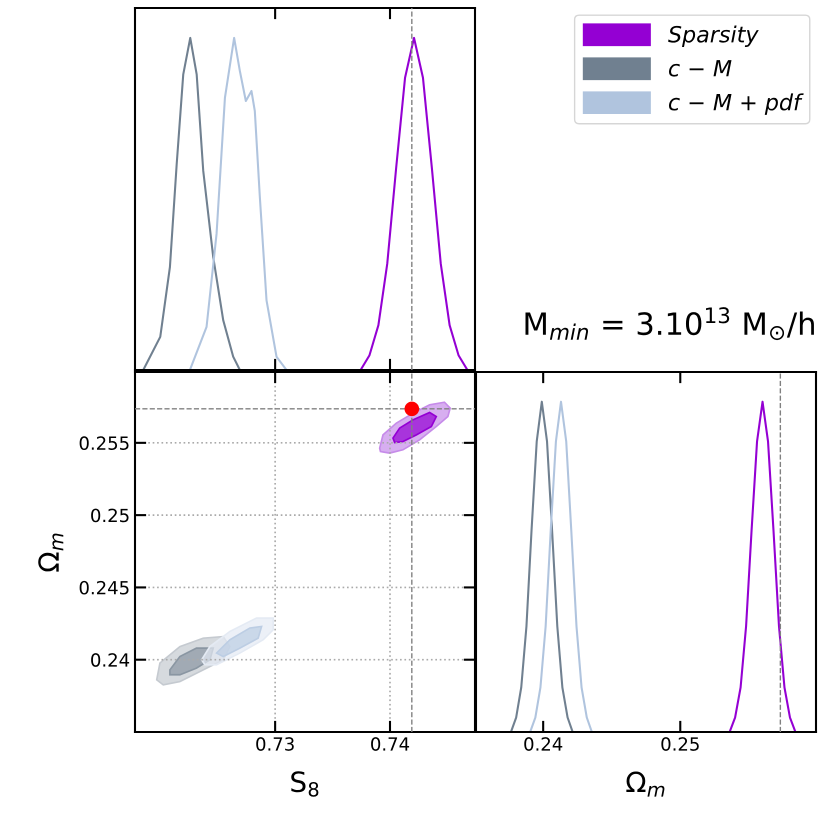  I want to click on x-tick-label: 0.25, so click(680, 744).